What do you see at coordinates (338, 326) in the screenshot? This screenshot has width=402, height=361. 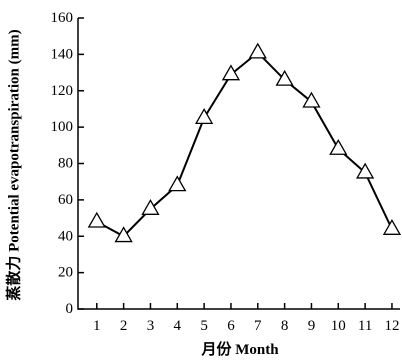 I see `x-tick-label: 10` at bounding box center [338, 326].